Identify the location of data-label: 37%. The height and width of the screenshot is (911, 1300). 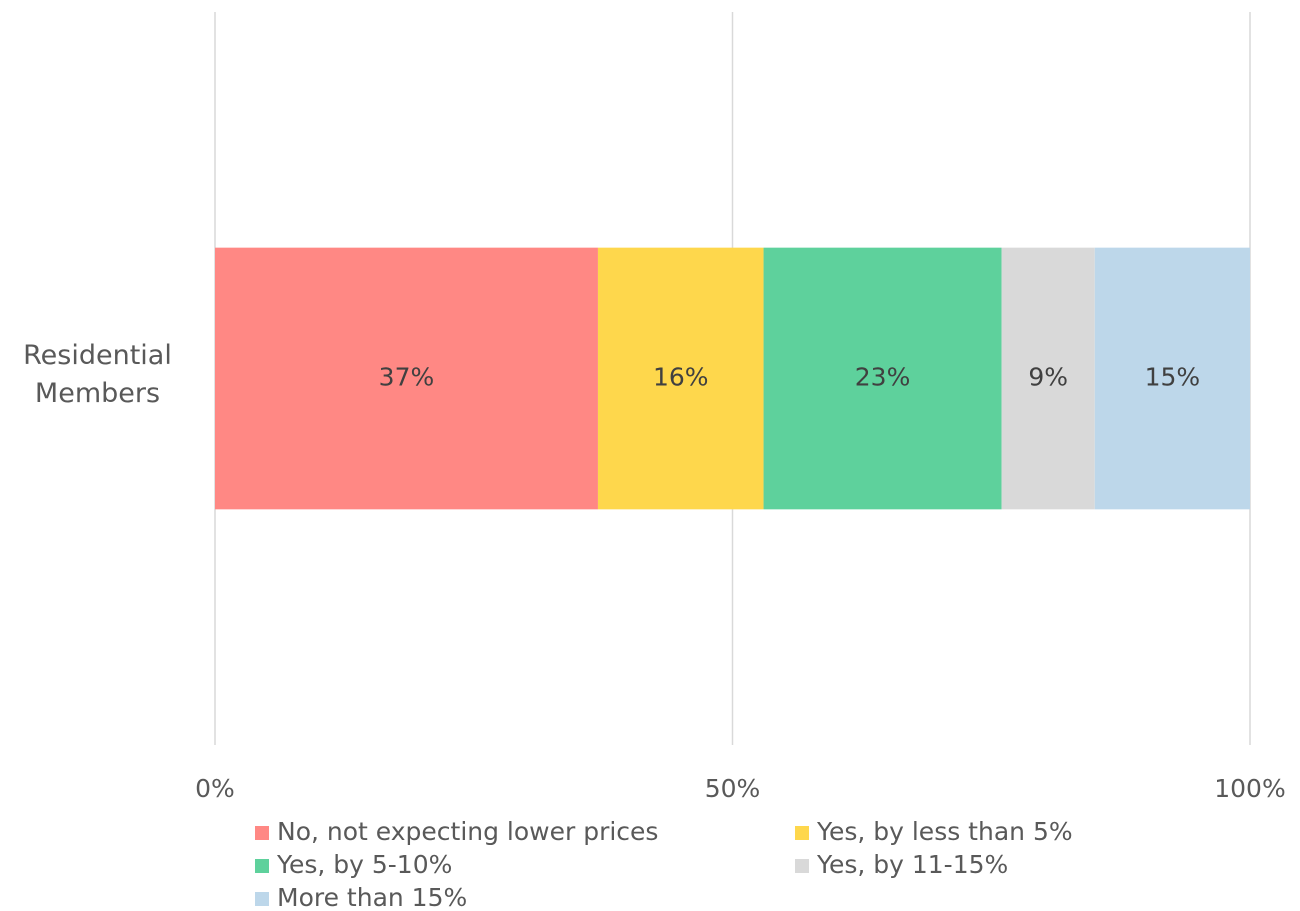
(407, 377).